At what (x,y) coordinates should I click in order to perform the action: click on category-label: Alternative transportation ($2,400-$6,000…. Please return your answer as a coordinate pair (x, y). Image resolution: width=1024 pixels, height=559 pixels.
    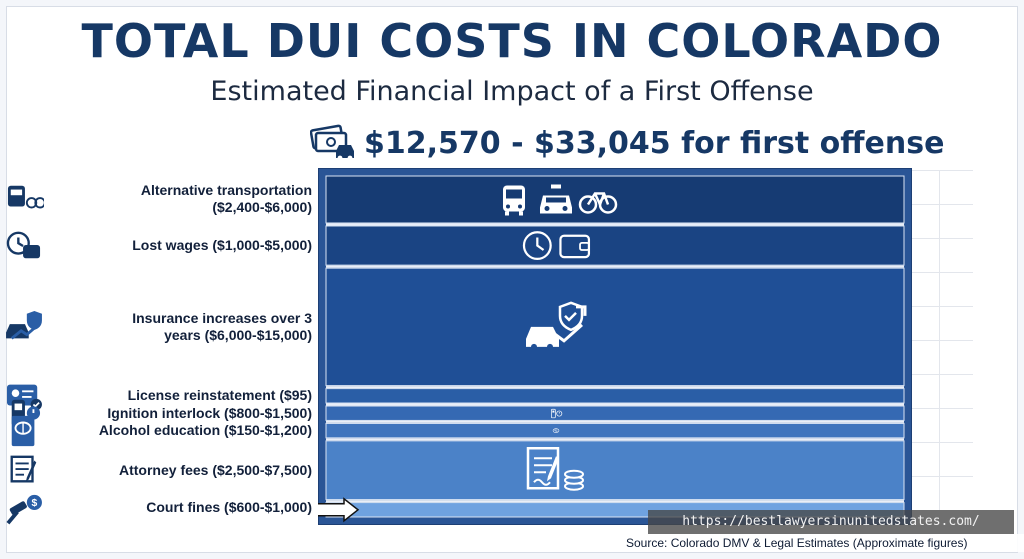
    Looking at the image, I should click on (226, 199).